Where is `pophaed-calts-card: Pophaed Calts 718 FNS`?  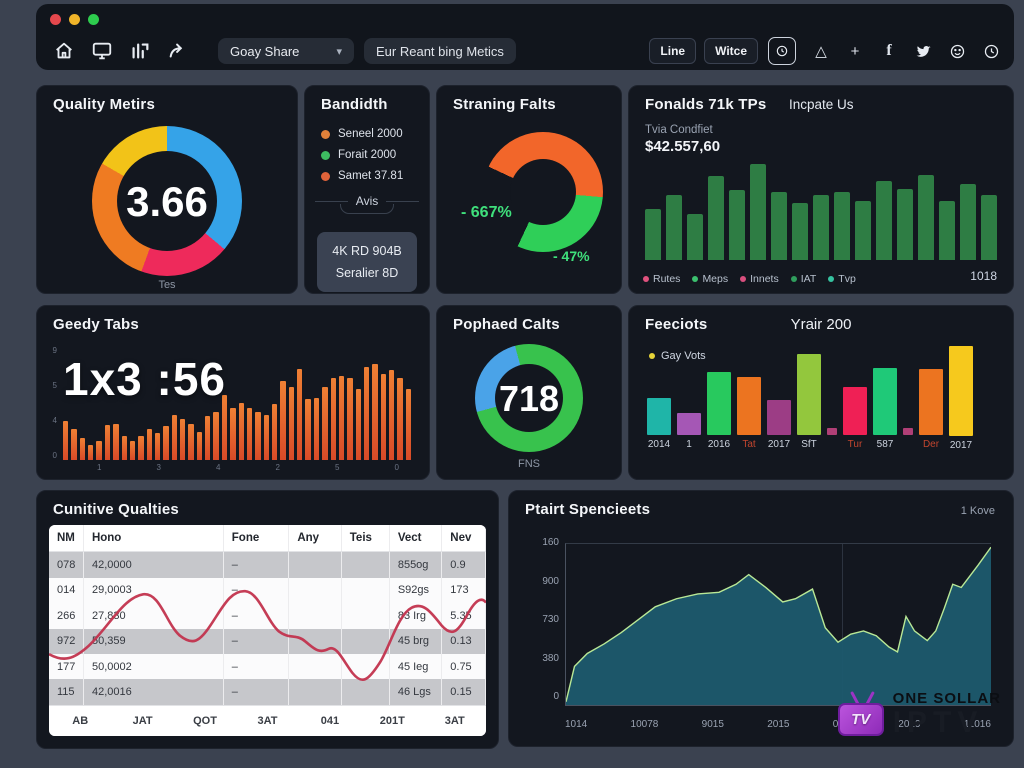
pophaed-calts-card: Pophaed Calts 718 FNS is located at coordinates (529, 392).